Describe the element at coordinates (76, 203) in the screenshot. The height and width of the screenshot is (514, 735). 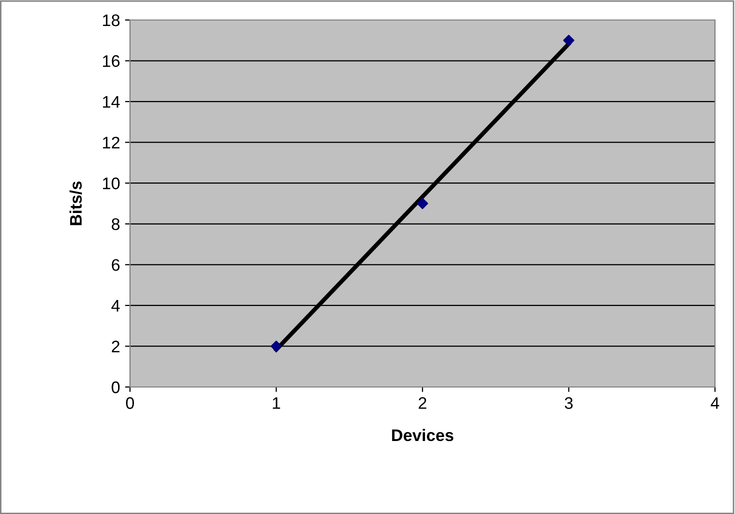
I see `y-axis-title: Bits/s` at that location.